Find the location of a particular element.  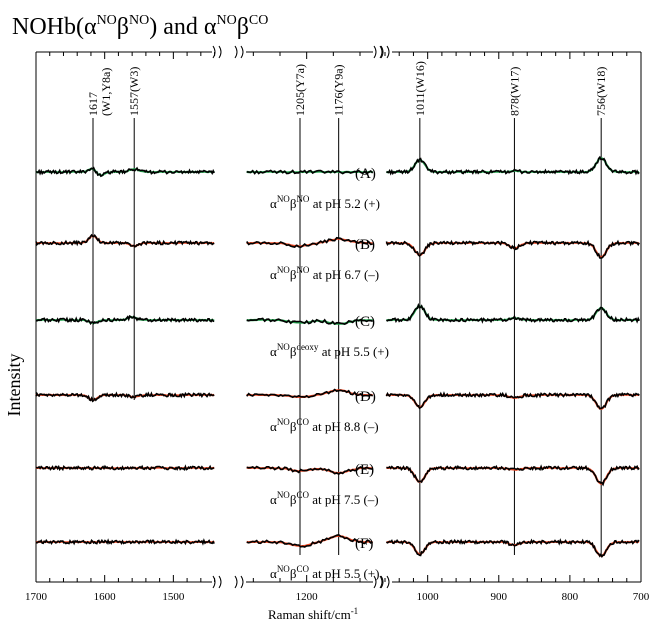

title-prefix: NOHb(α is located at coordinates (54, 27).